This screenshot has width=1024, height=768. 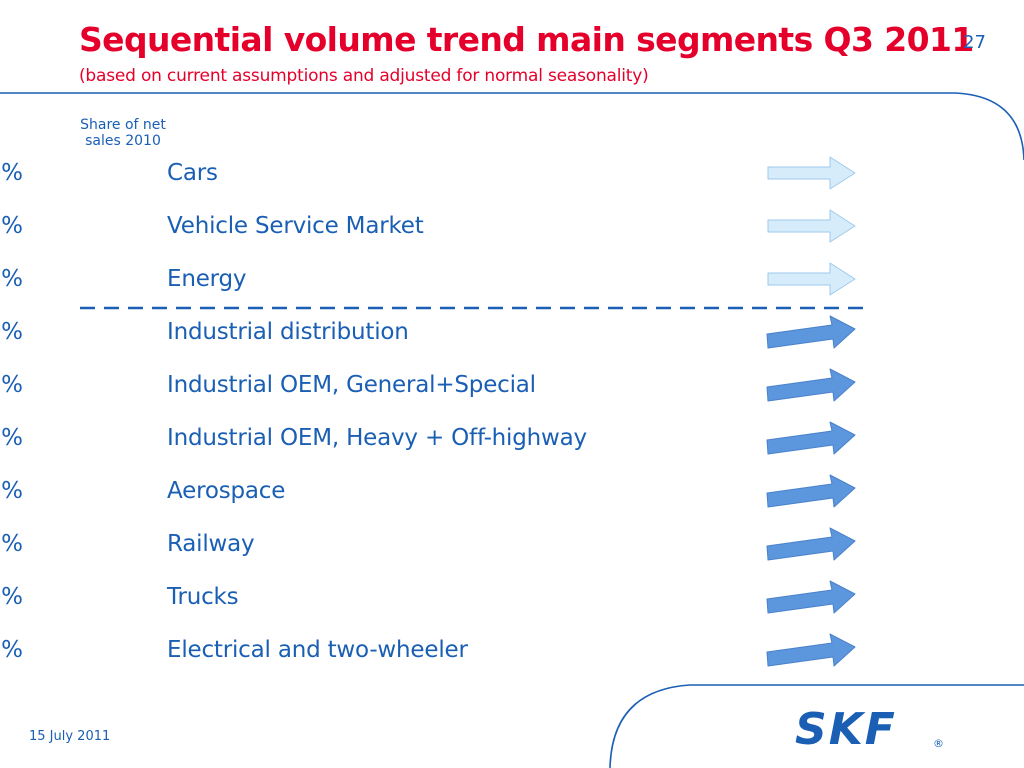 I want to click on segment-share: 14%, so click(x=11, y=173).